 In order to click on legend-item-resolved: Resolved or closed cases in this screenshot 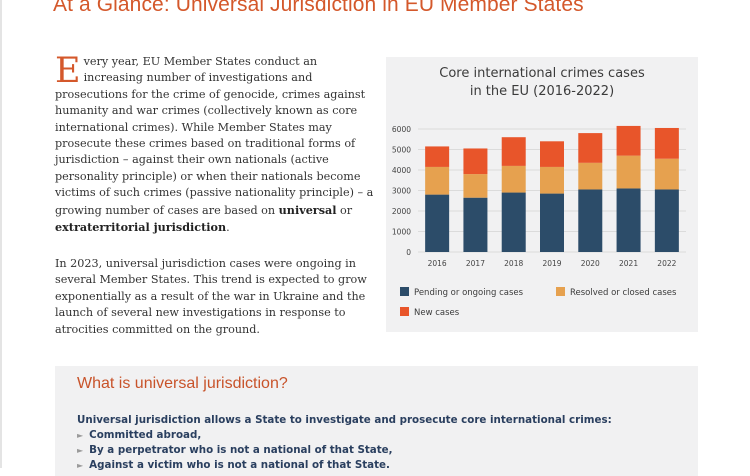, I will do `click(616, 292)`.